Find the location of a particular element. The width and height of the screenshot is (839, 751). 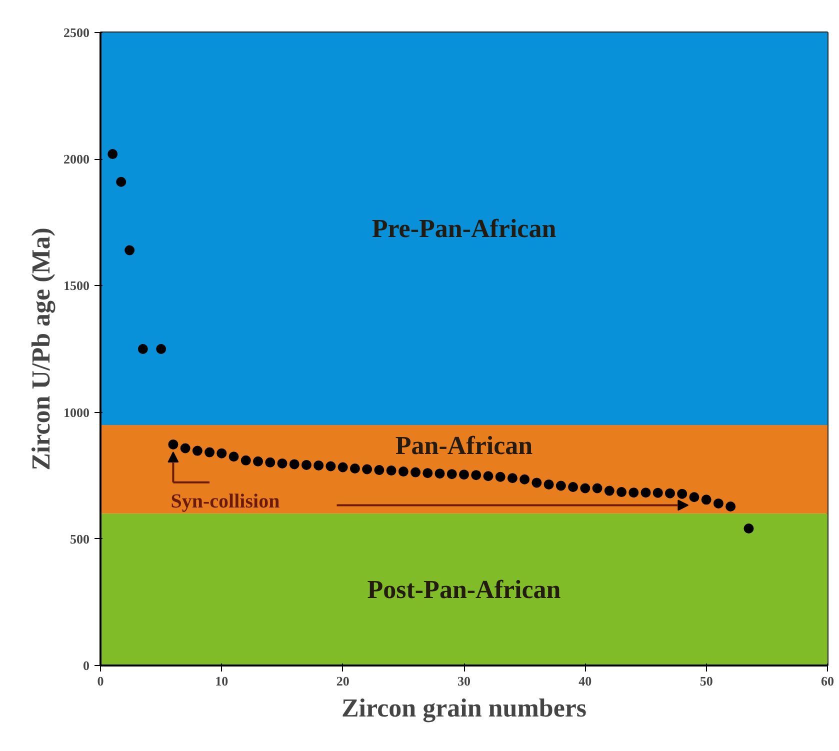

y-tick-label: 500 is located at coordinates (80, 538).